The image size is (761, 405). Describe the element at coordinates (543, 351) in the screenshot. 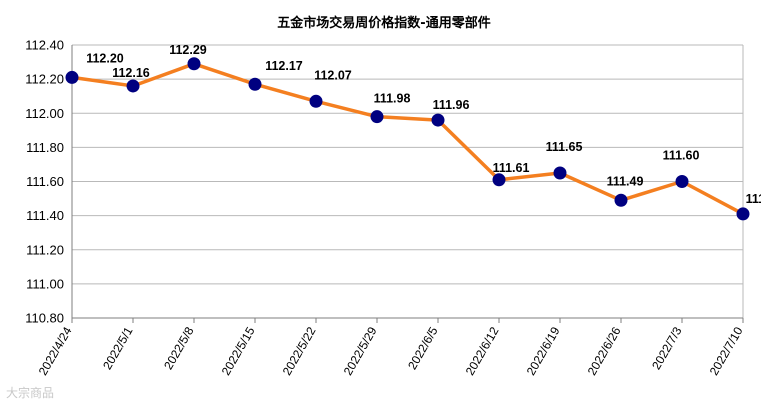

I see `x-tick-label: 2022/6/19` at that location.